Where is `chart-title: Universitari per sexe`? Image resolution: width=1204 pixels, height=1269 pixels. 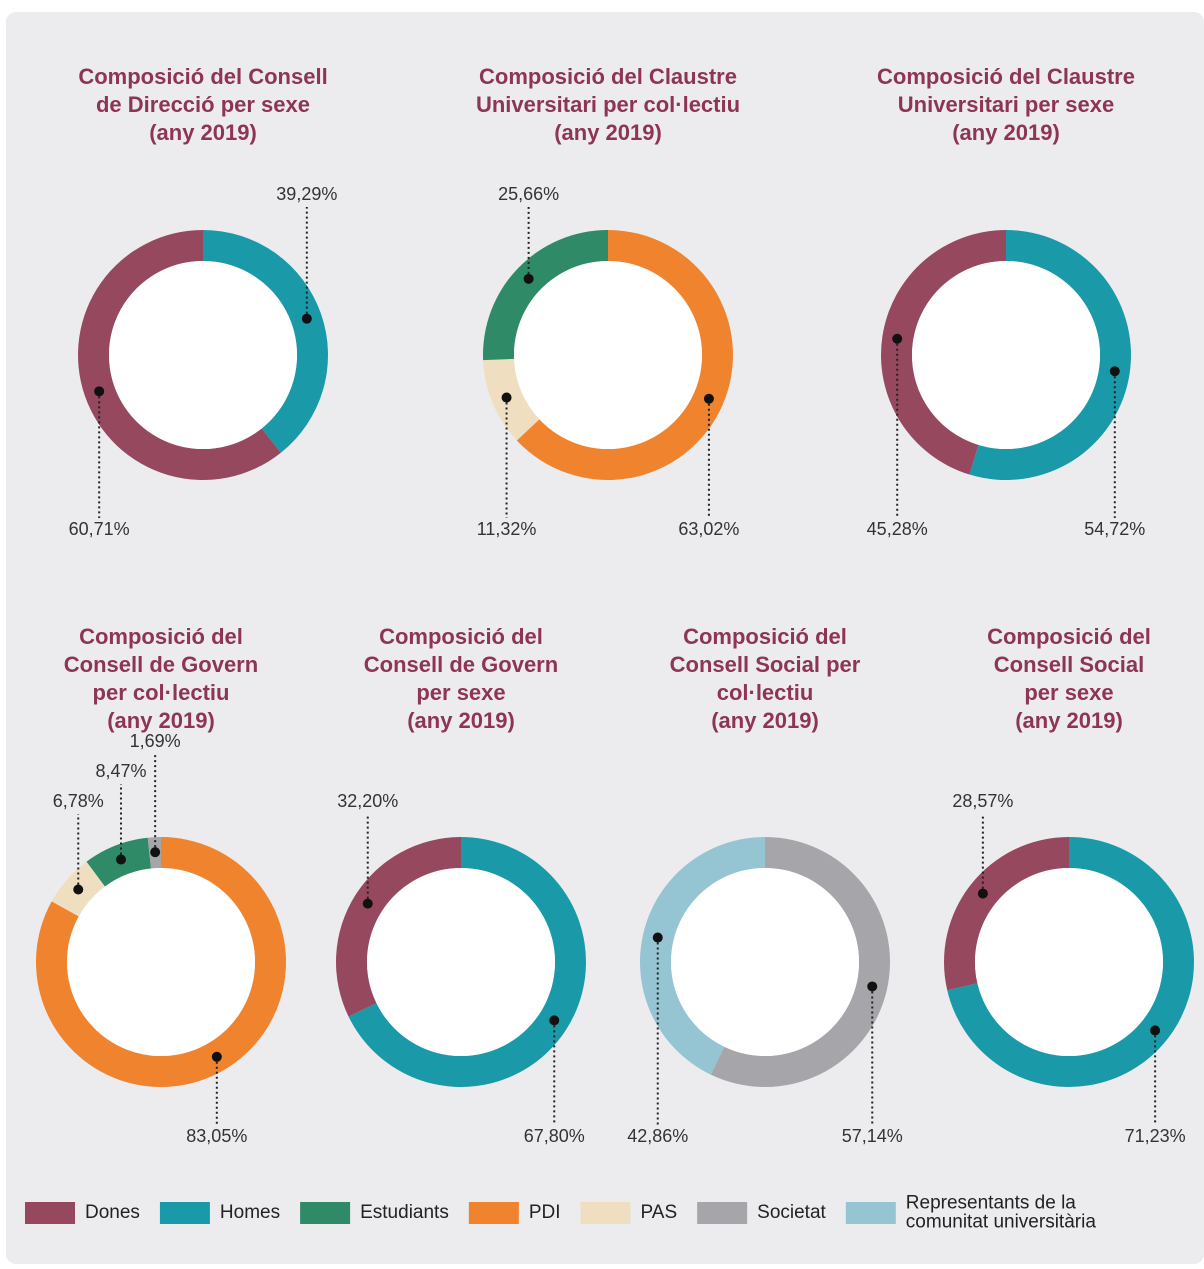
chart-title: Universitari per sexe is located at coordinates (1006, 104).